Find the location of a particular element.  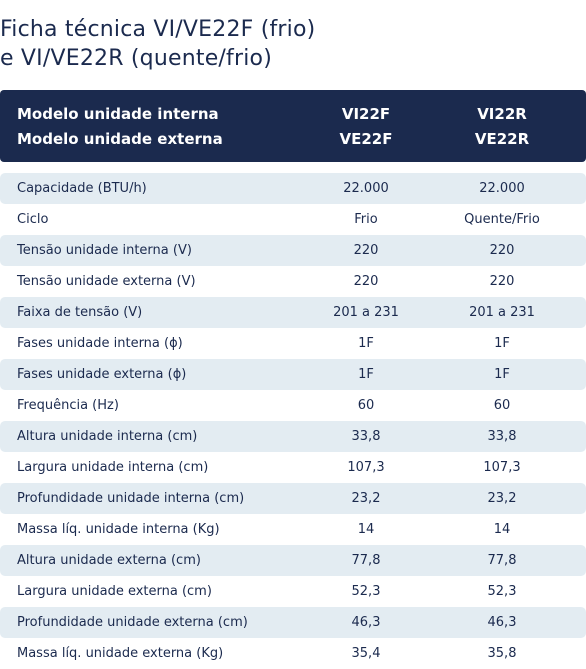

spec-label: Massa líq. unidade interna (Kg) is located at coordinates (118, 529).